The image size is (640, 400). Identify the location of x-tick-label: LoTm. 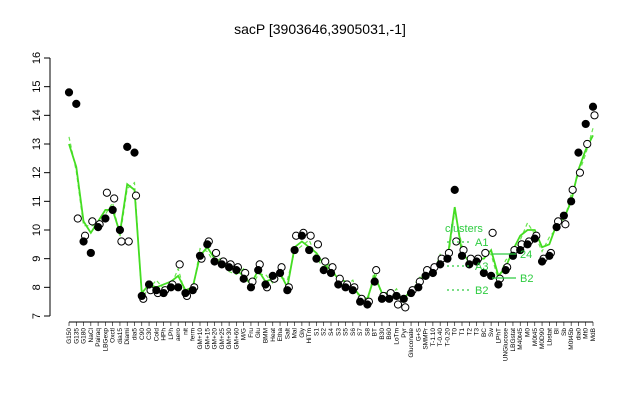
(397, 336).